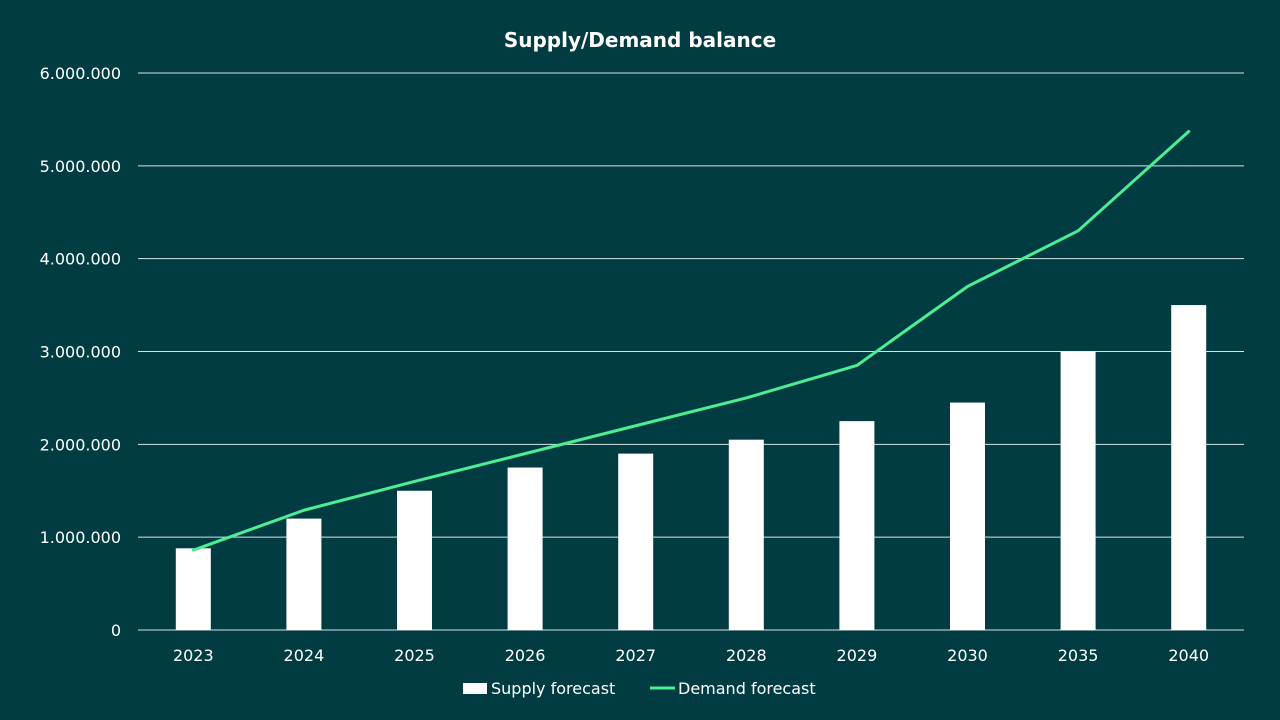 The height and width of the screenshot is (720, 1280). I want to click on y-tick-label: 2.000.000, so click(80, 444).